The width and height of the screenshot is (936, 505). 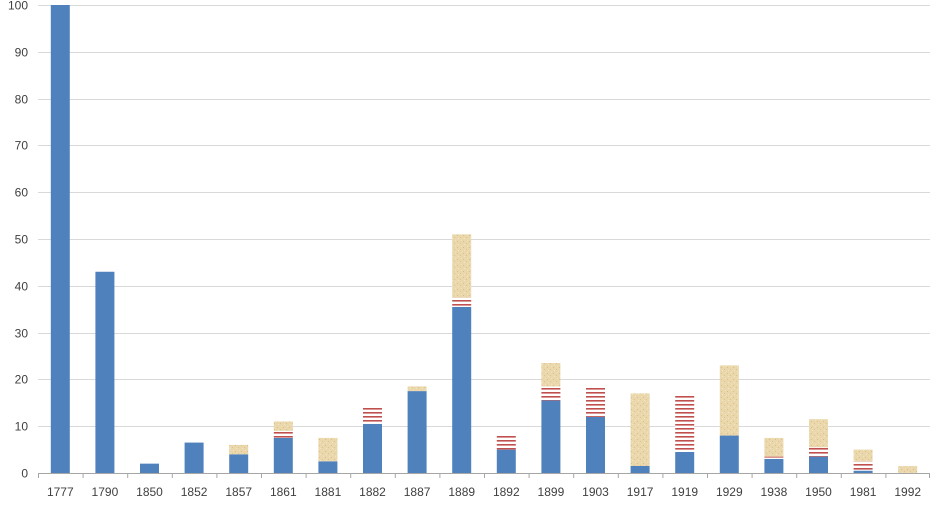 I want to click on bar-segment-red-1938, so click(x=774, y=457).